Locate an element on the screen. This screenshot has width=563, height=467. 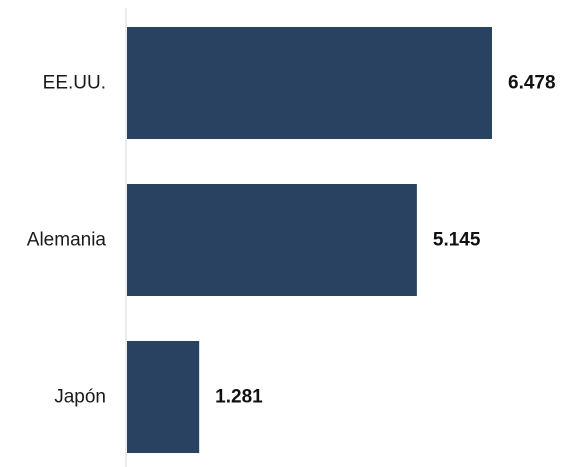
category-labels-group: EE.UU. Alemania Japón is located at coordinates (67, 240).